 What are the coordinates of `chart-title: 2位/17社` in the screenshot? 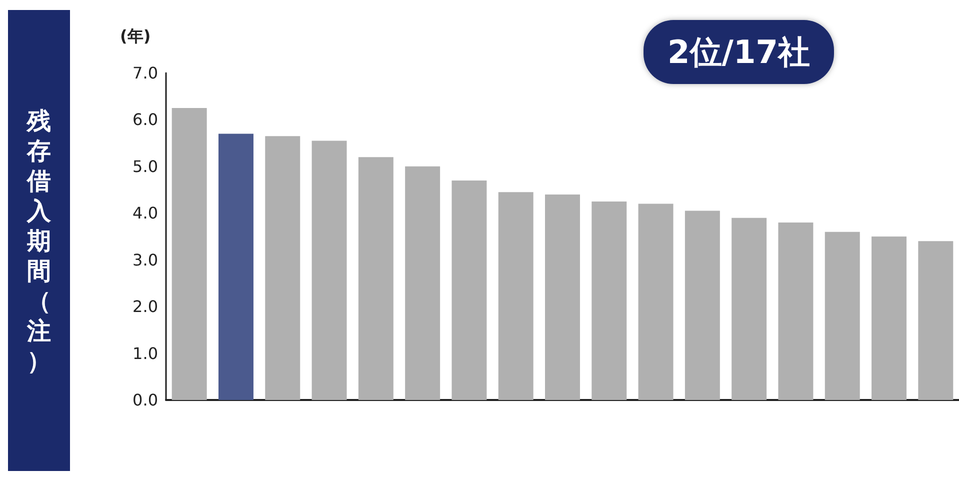 It's located at (739, 52).